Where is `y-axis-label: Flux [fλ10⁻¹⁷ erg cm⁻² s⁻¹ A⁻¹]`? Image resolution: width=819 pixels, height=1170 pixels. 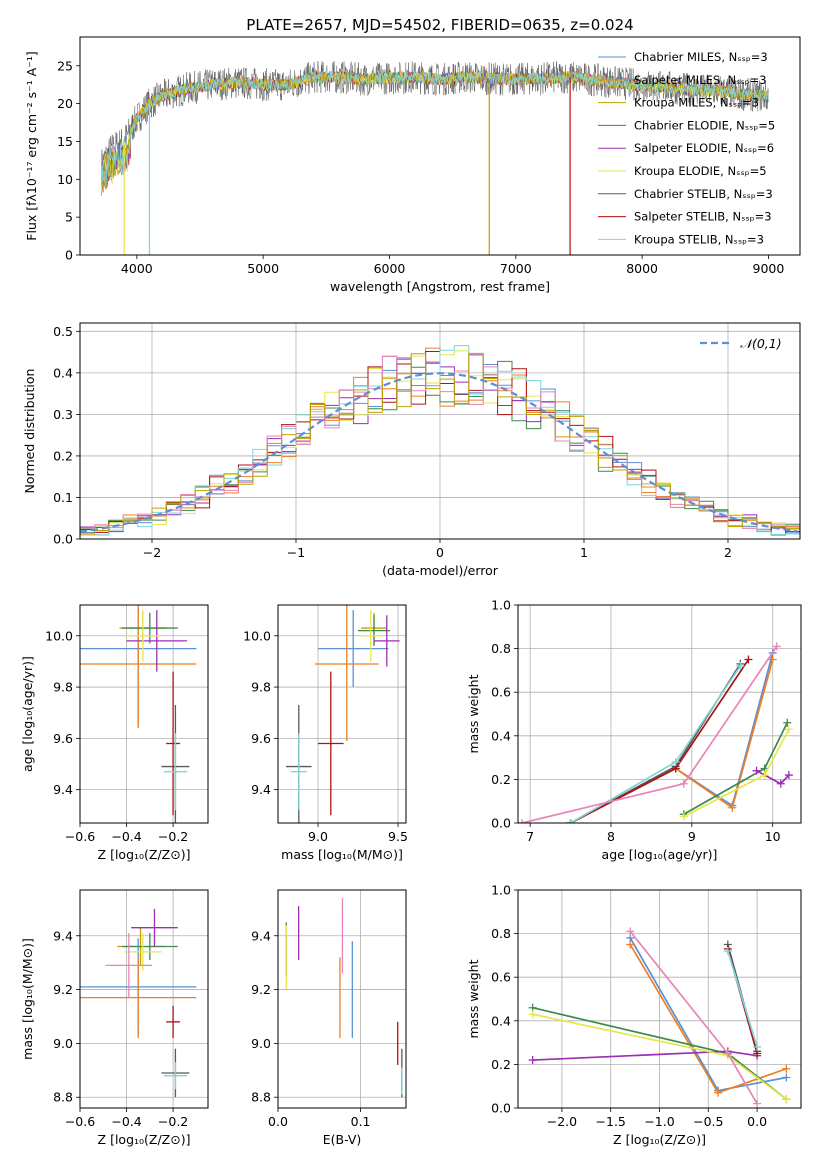 y-axis-label: Flux [fλ10⁻¹⁷ erg cm⁻² s⁻¹ A⁻¹] is located at coordinates (31, 145).